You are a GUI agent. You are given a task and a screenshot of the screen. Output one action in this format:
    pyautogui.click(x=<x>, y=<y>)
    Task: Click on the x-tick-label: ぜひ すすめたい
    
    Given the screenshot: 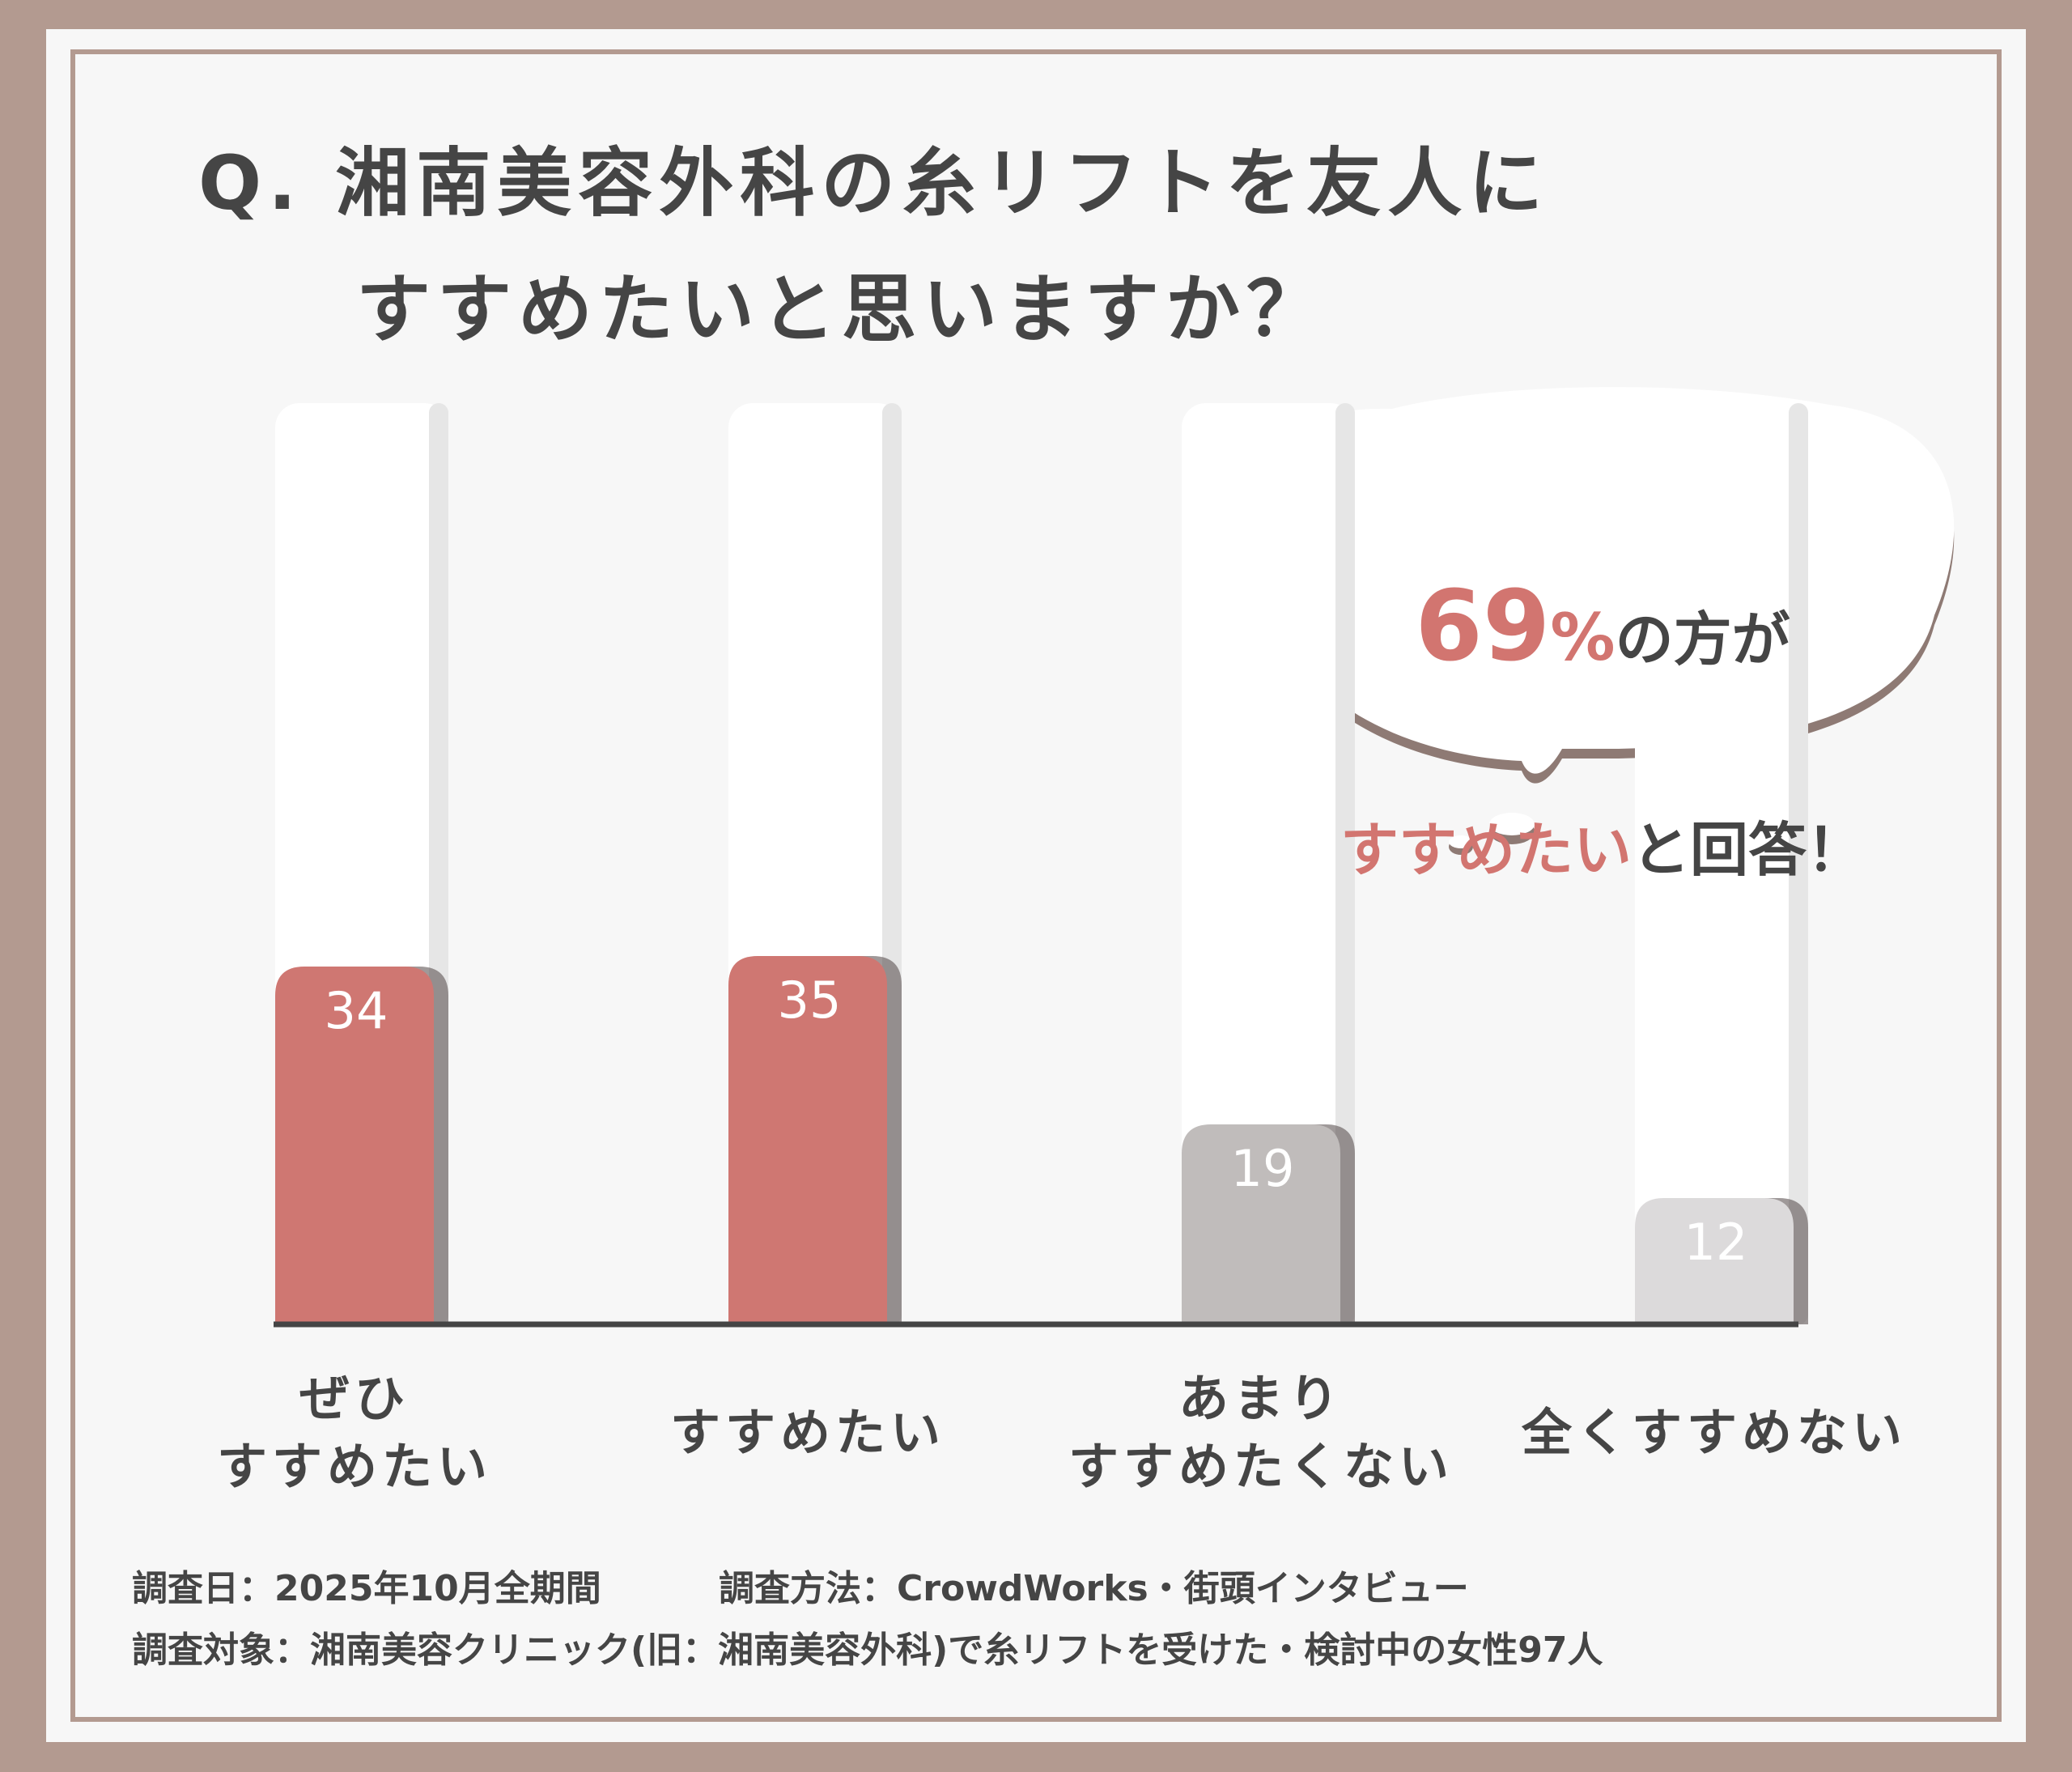 What is the action you would take?
    pyautogui.click(x=354, y=1433)
    